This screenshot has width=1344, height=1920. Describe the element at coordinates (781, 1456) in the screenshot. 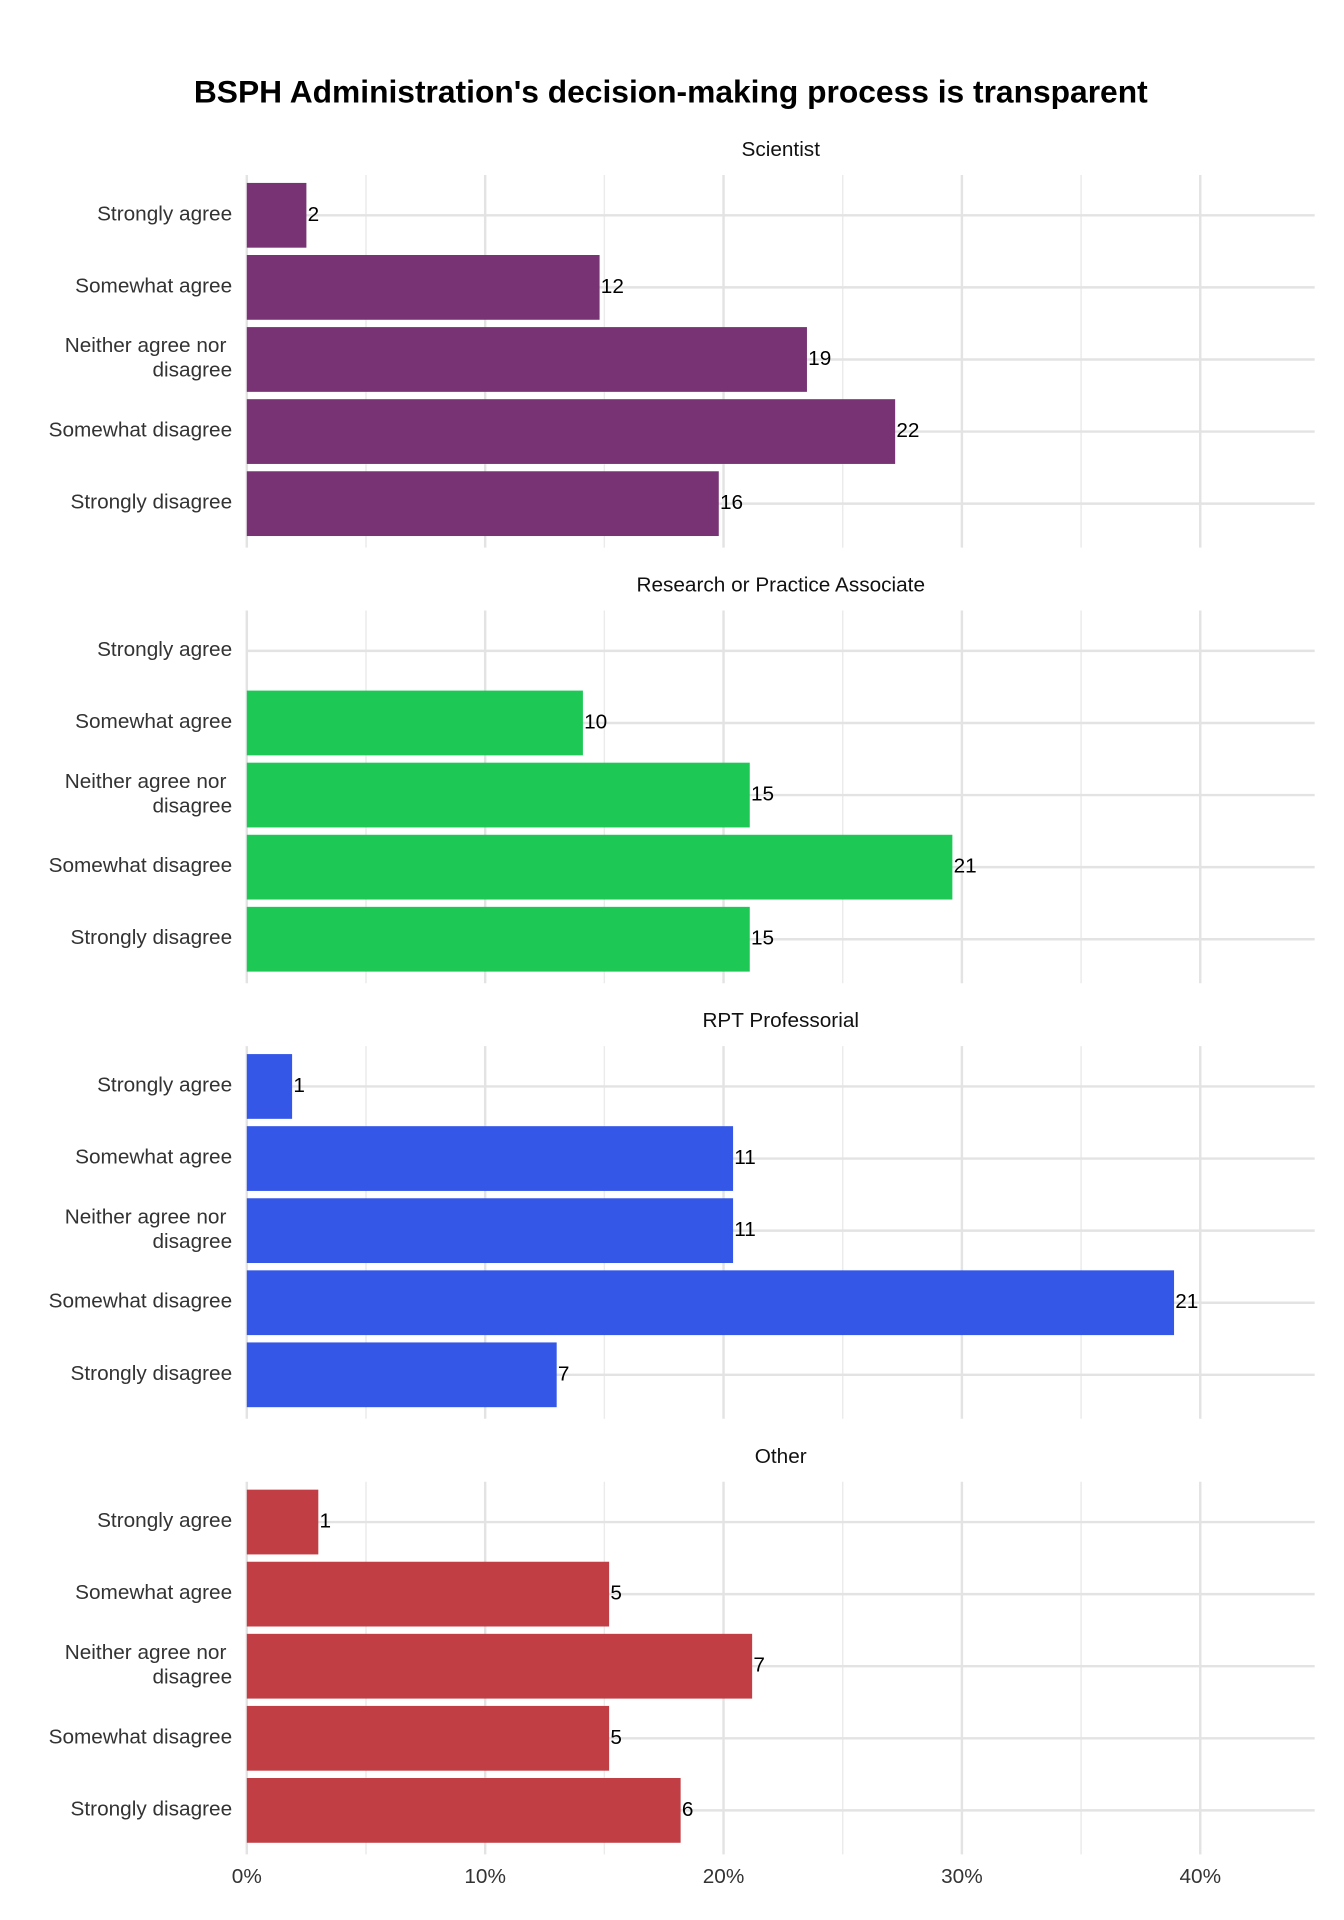

I see `facet-title: Other` at that location.